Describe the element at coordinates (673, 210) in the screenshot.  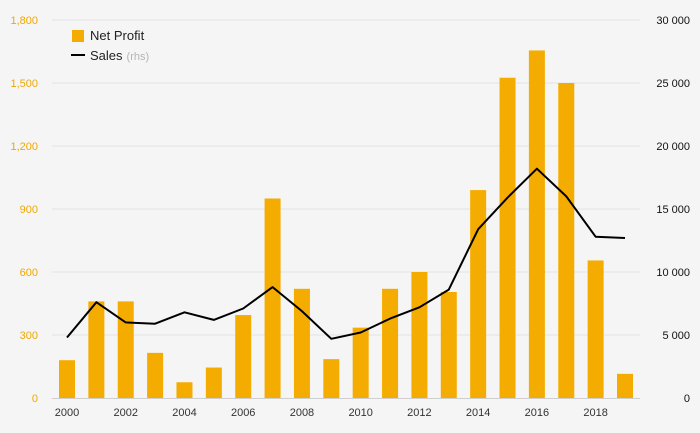
I see `y-right-tick-label: 15 000` at that location.